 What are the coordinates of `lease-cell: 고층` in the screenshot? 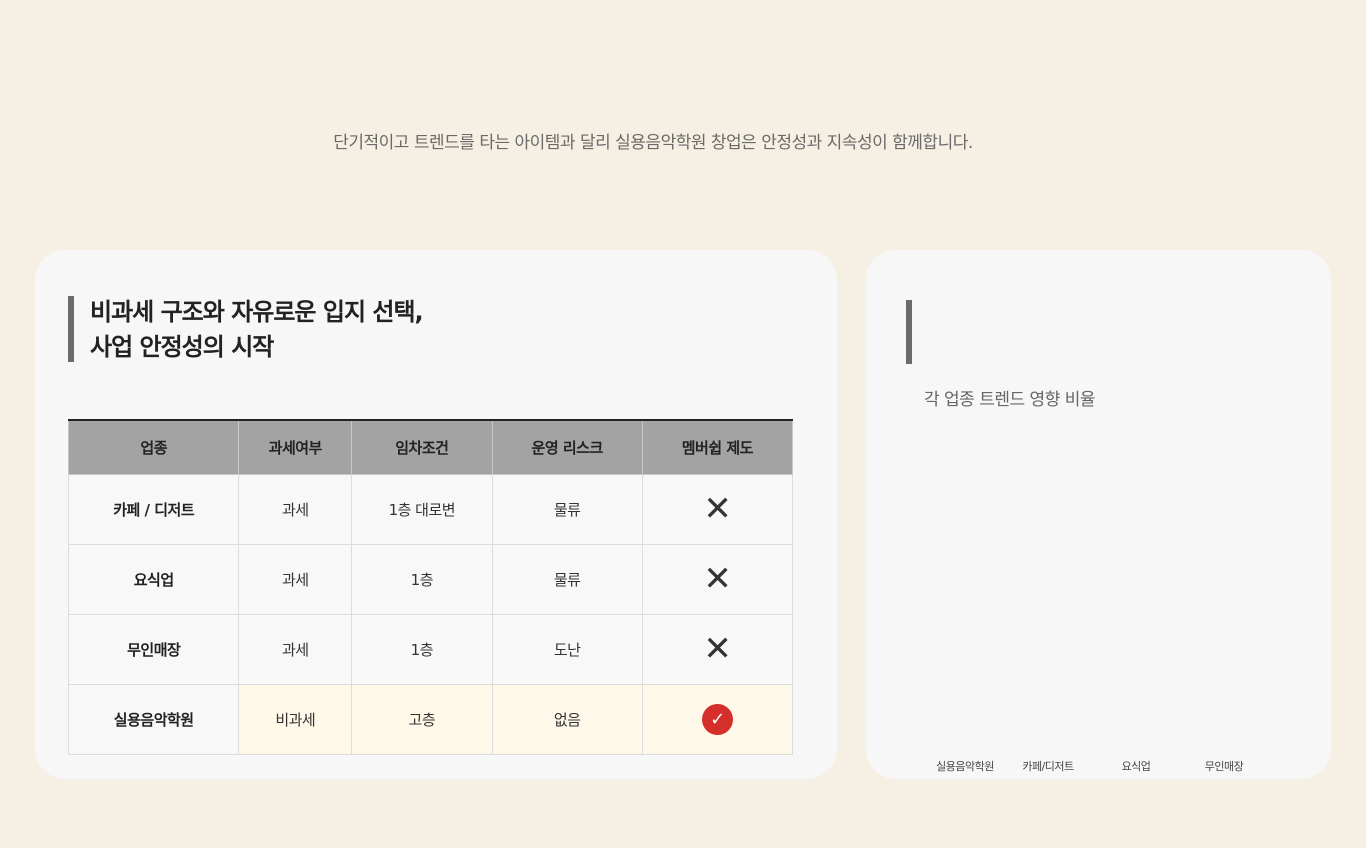 It's located at (422, 719).